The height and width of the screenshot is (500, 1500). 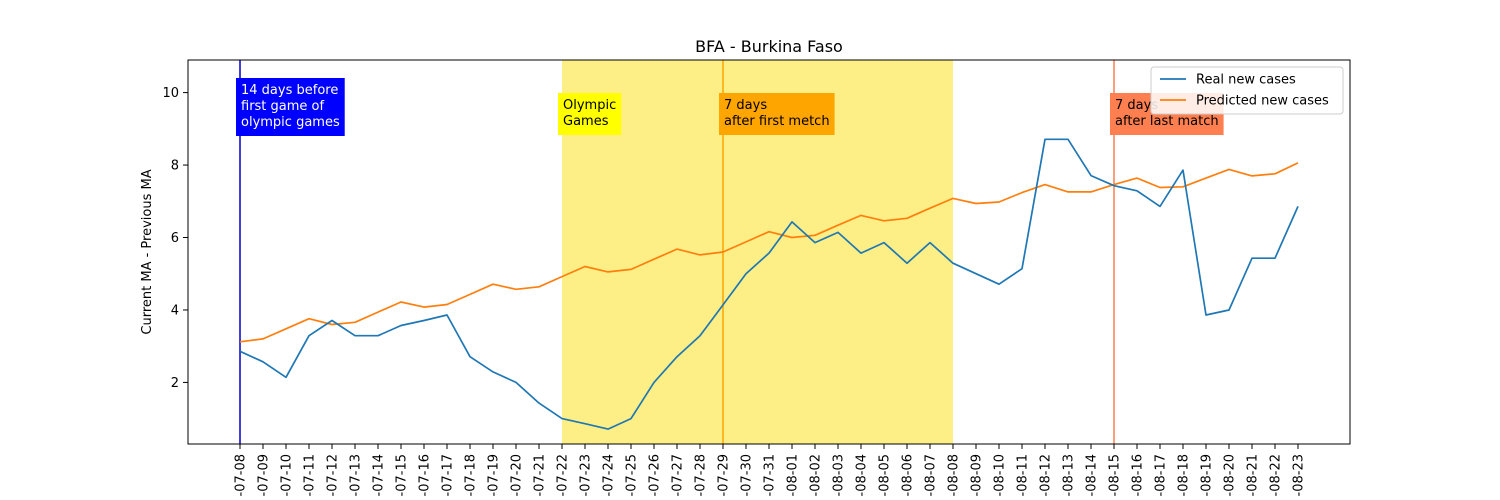 What do you see at coordinates (333, 475) in the screenshot?
I see `x-tick-label: -07-12` at bounding box center [333, 475].